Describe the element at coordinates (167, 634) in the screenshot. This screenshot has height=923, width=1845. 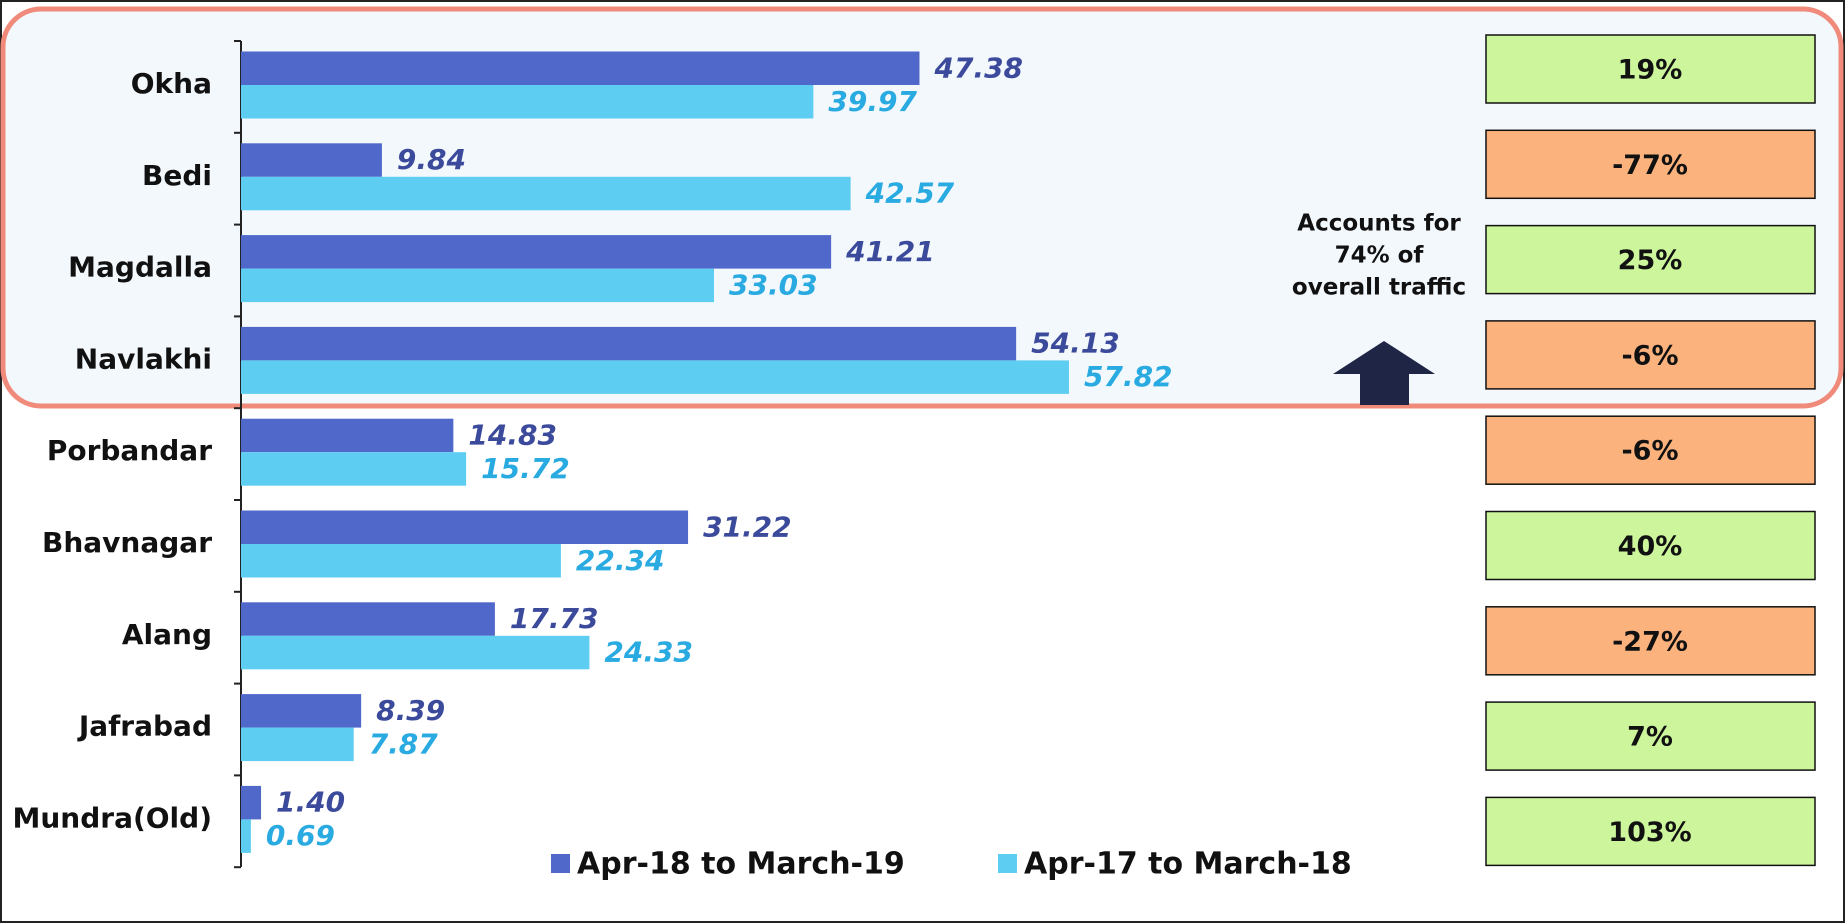
I see `category-label: Alang` at that location.